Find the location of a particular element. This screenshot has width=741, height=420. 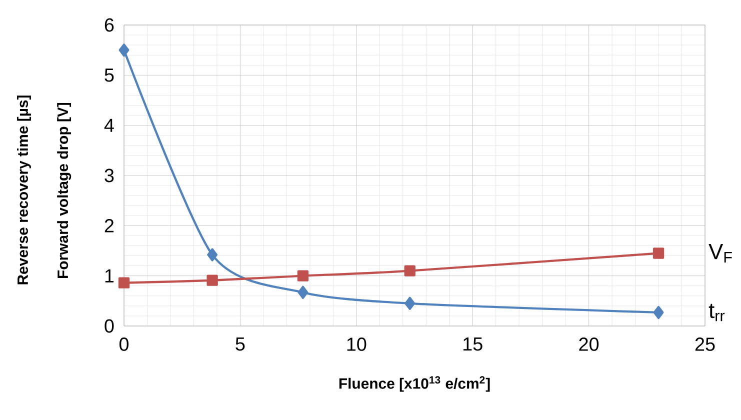

x-tick-label: 5 is located at coordinates (240, 344).